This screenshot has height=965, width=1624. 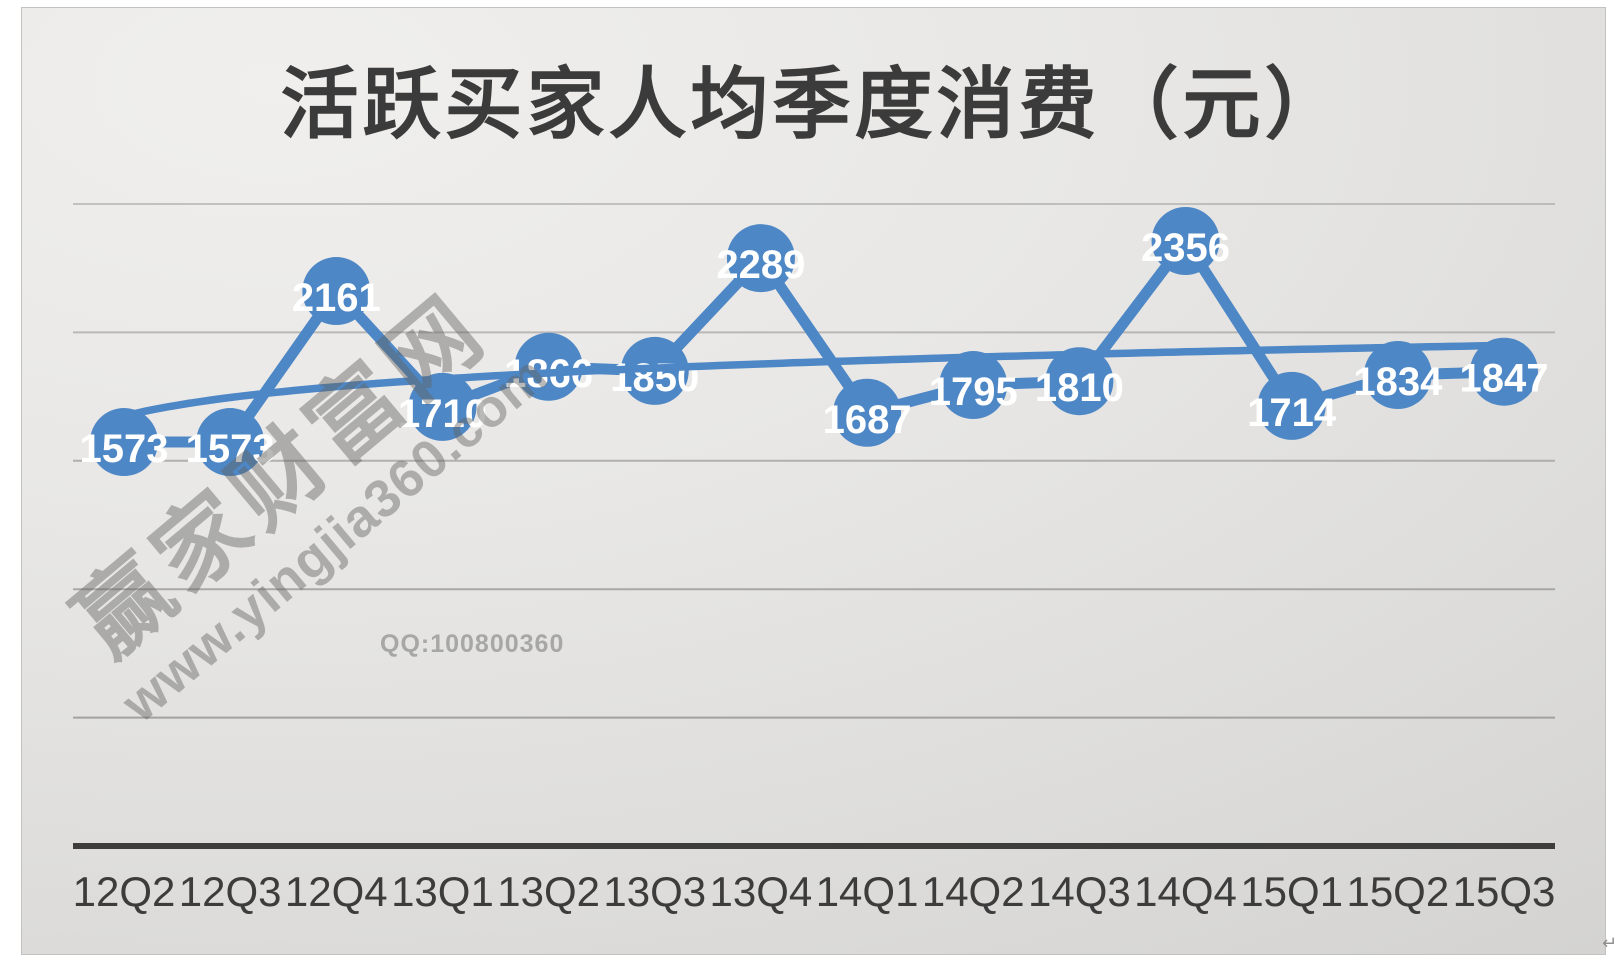 I want to click on data-label: 2161, so click(x=336, y=298).